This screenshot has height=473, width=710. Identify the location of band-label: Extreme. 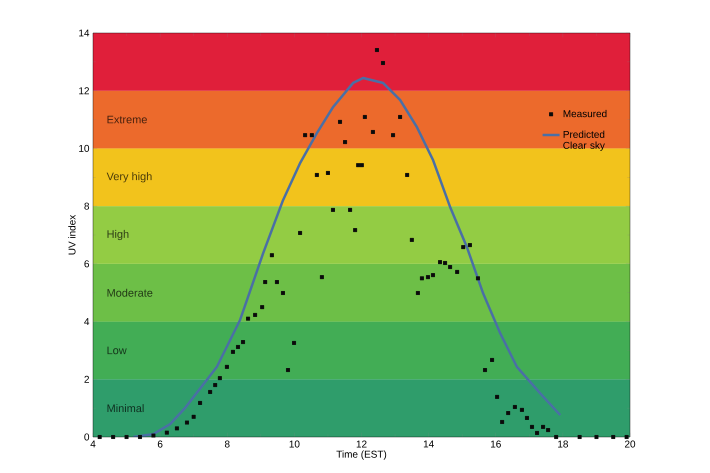
(127, 120).